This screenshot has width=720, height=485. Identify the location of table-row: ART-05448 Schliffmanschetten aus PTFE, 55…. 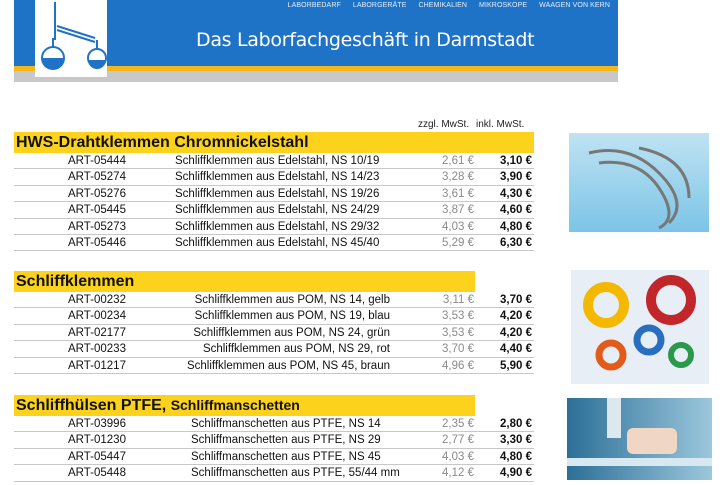
(274, 473).